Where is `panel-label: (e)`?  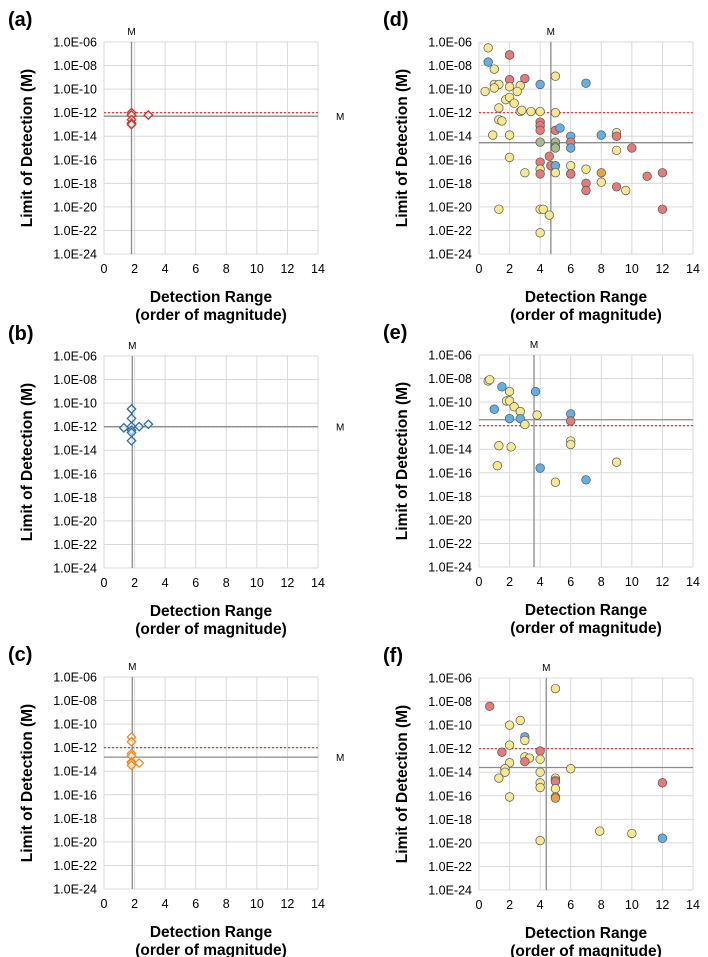
panel-label: (e) is located at coordinates (395, 333).